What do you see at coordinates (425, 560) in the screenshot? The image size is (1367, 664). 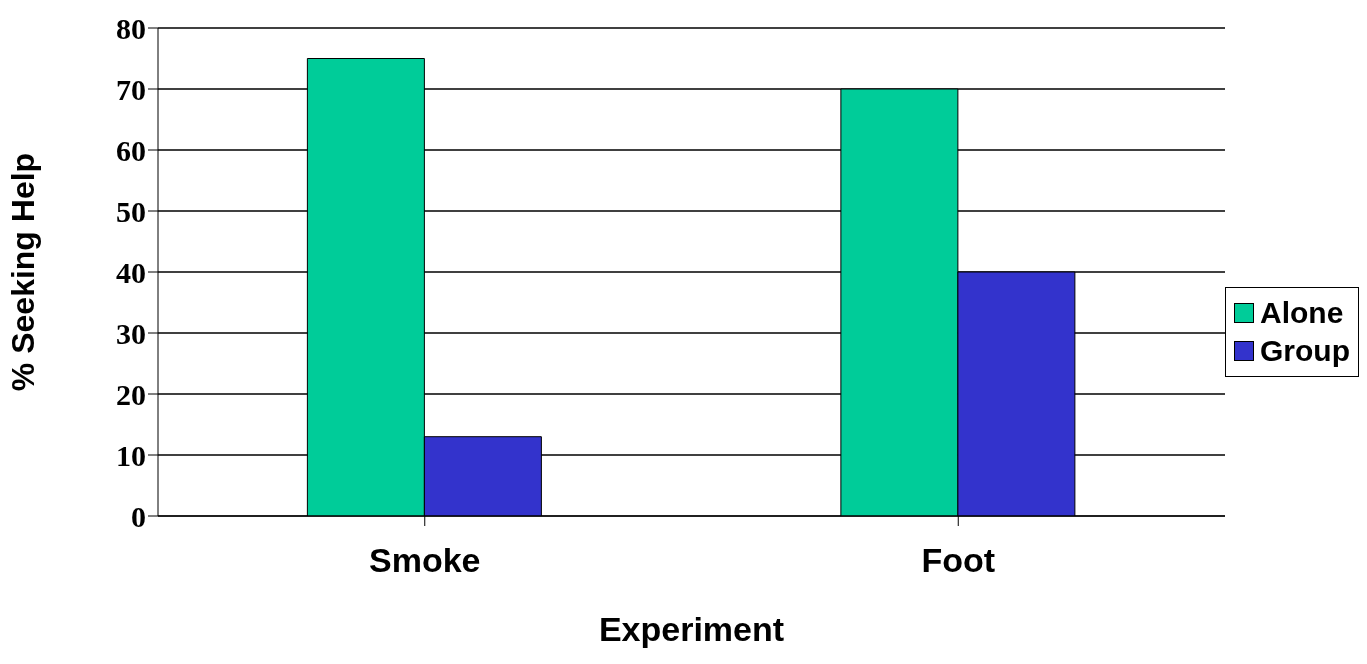 I see `x-tick-label: Smoke` at bounding box center [425, 560].